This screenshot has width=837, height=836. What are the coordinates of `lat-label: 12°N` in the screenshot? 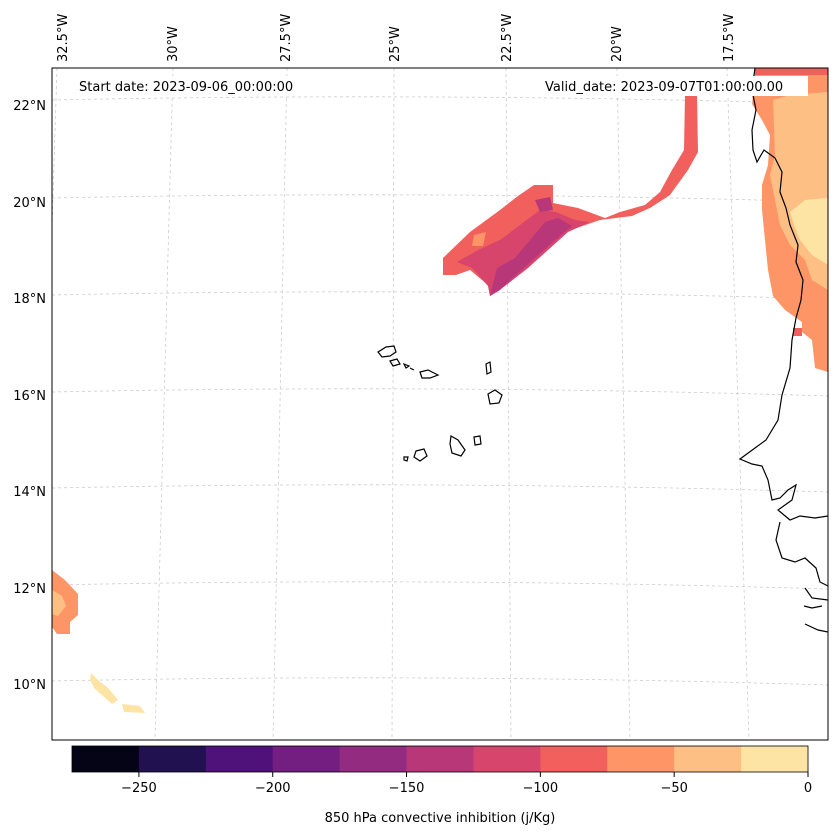 It's located at (29, 589).